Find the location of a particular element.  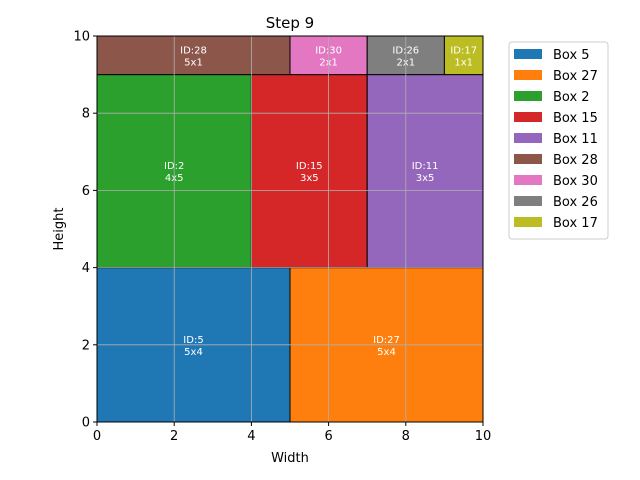

box-id-label: ID:11 is located at coordinates (425, 166).